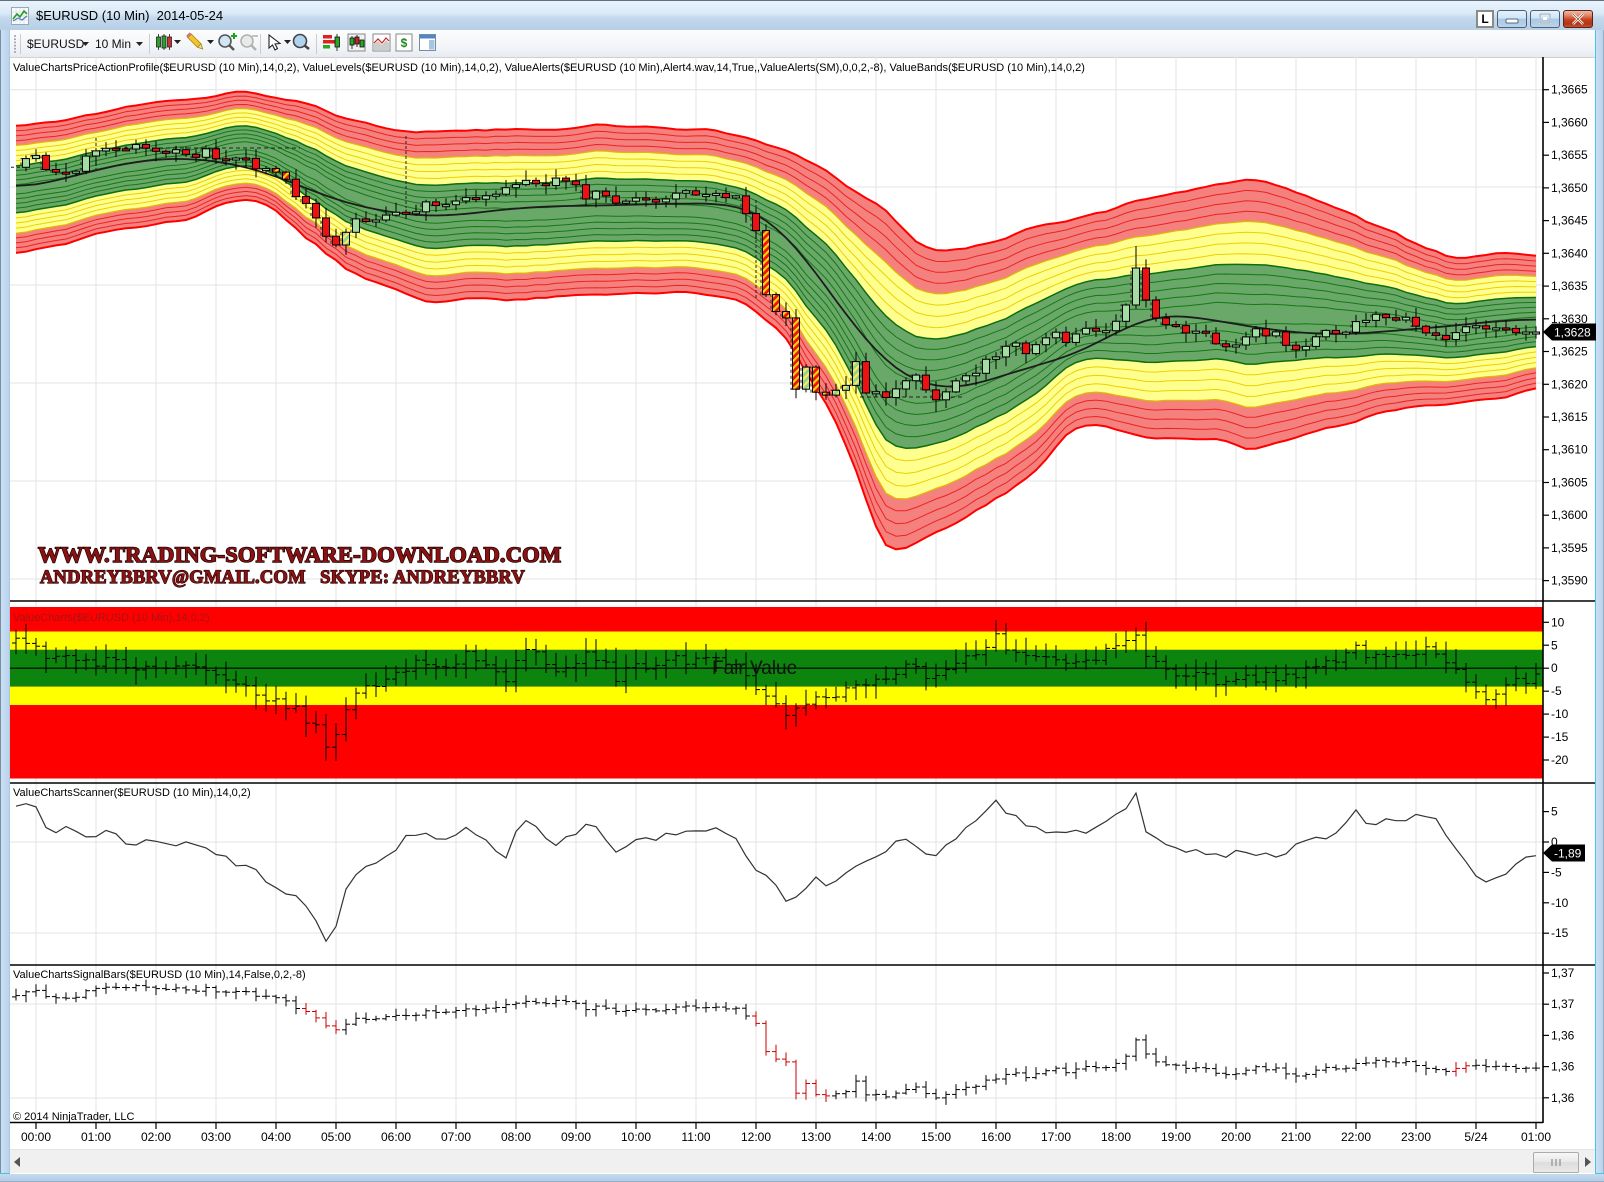 This screenshot has height=1182, width=1604. I want to click on svg-text: 18:00, so click(1116, 1137).